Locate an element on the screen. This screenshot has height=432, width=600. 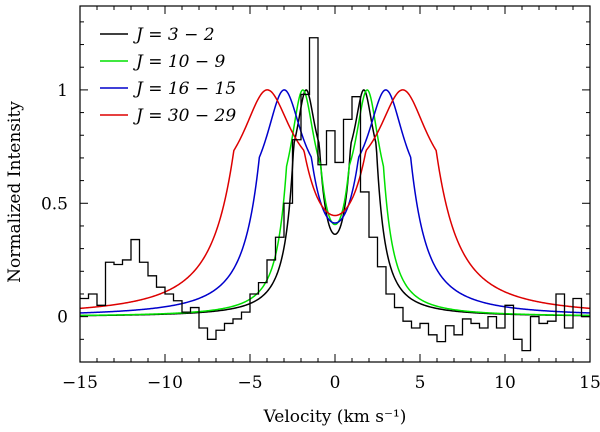
x-tick-label: 15 is located at coordinates (589, 383).